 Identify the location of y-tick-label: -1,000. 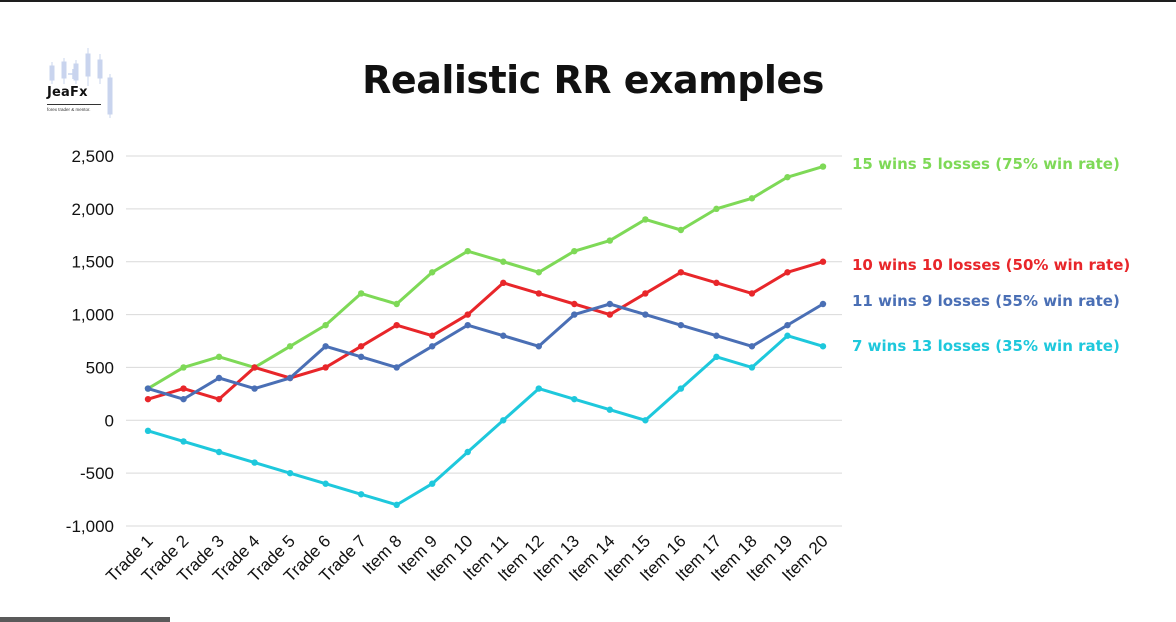
(90, 526).